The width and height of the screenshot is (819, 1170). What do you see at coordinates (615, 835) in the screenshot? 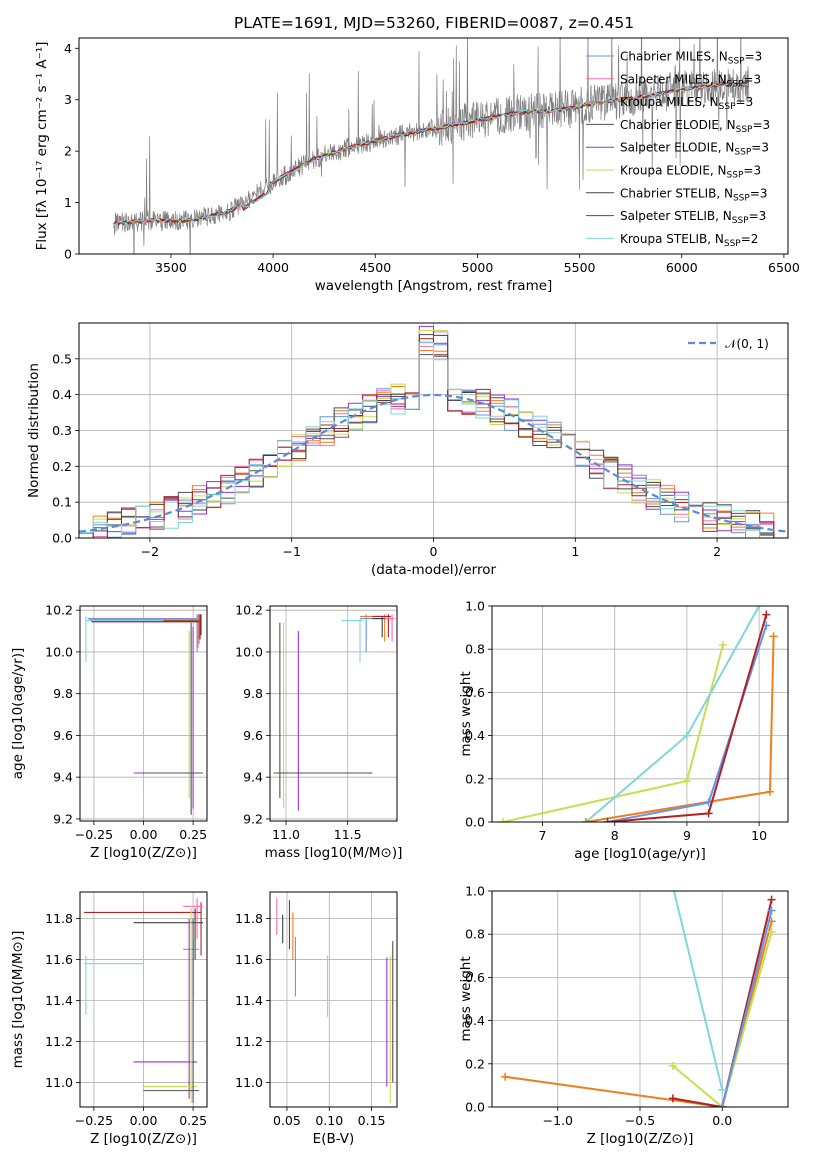
I see `x-tick-label: 8` at bounding box center [615, 835].